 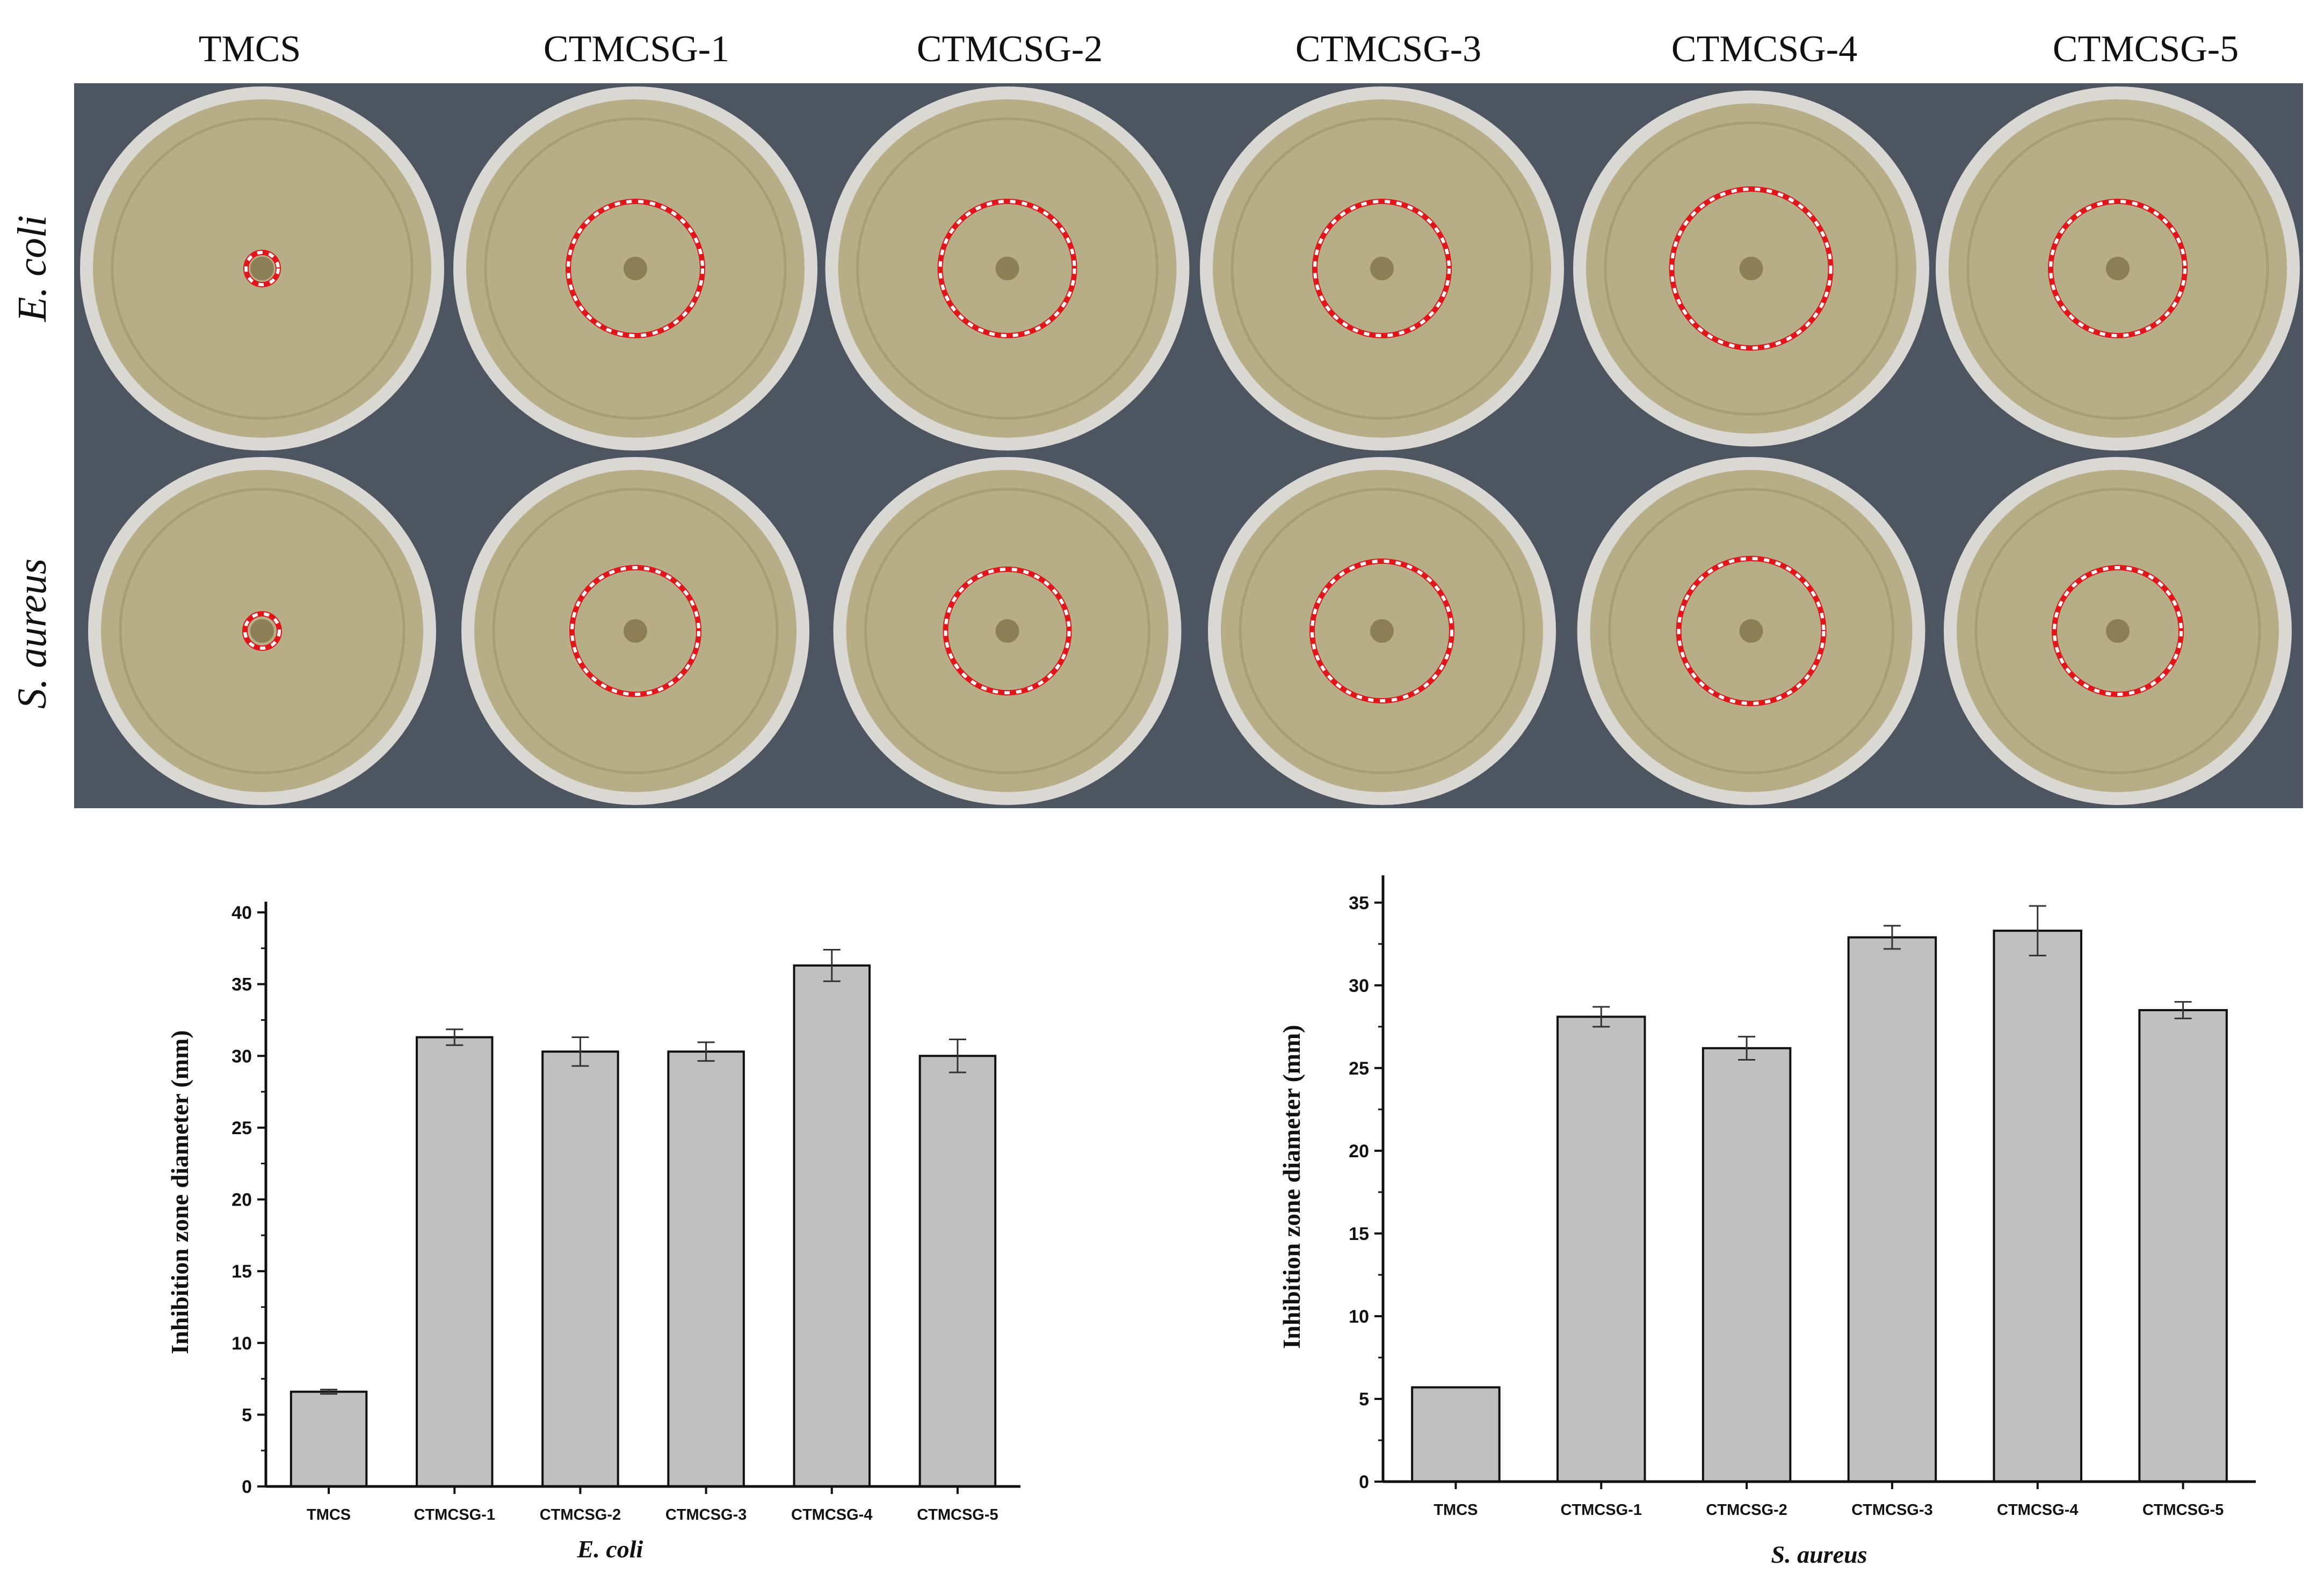 I want to click on petri-dish-e-coli-tmcs, so click(x=262, y=268).